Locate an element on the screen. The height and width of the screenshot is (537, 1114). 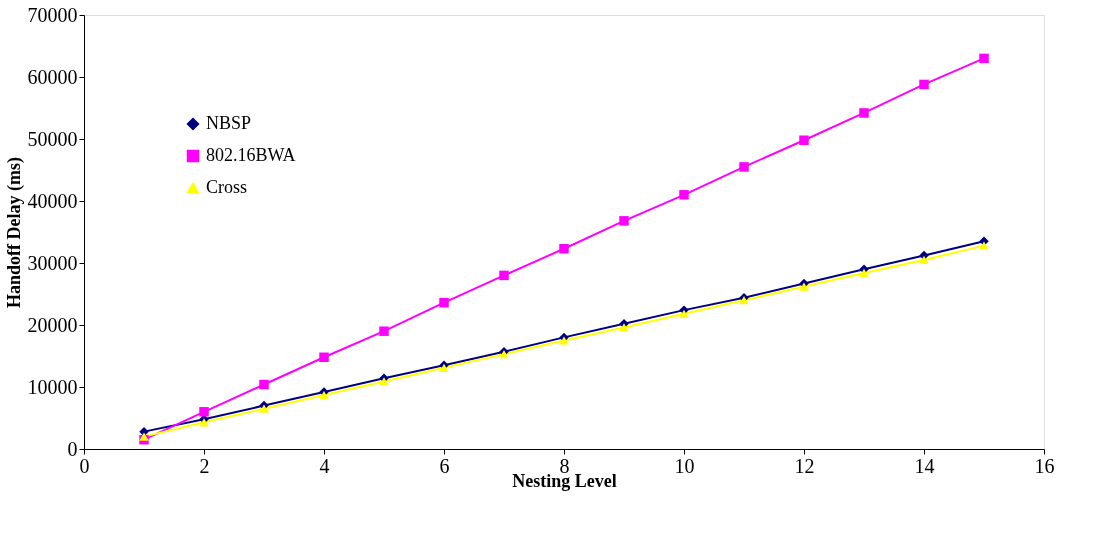
y-tick-label: 40000 is located at coordinates (52, 200).